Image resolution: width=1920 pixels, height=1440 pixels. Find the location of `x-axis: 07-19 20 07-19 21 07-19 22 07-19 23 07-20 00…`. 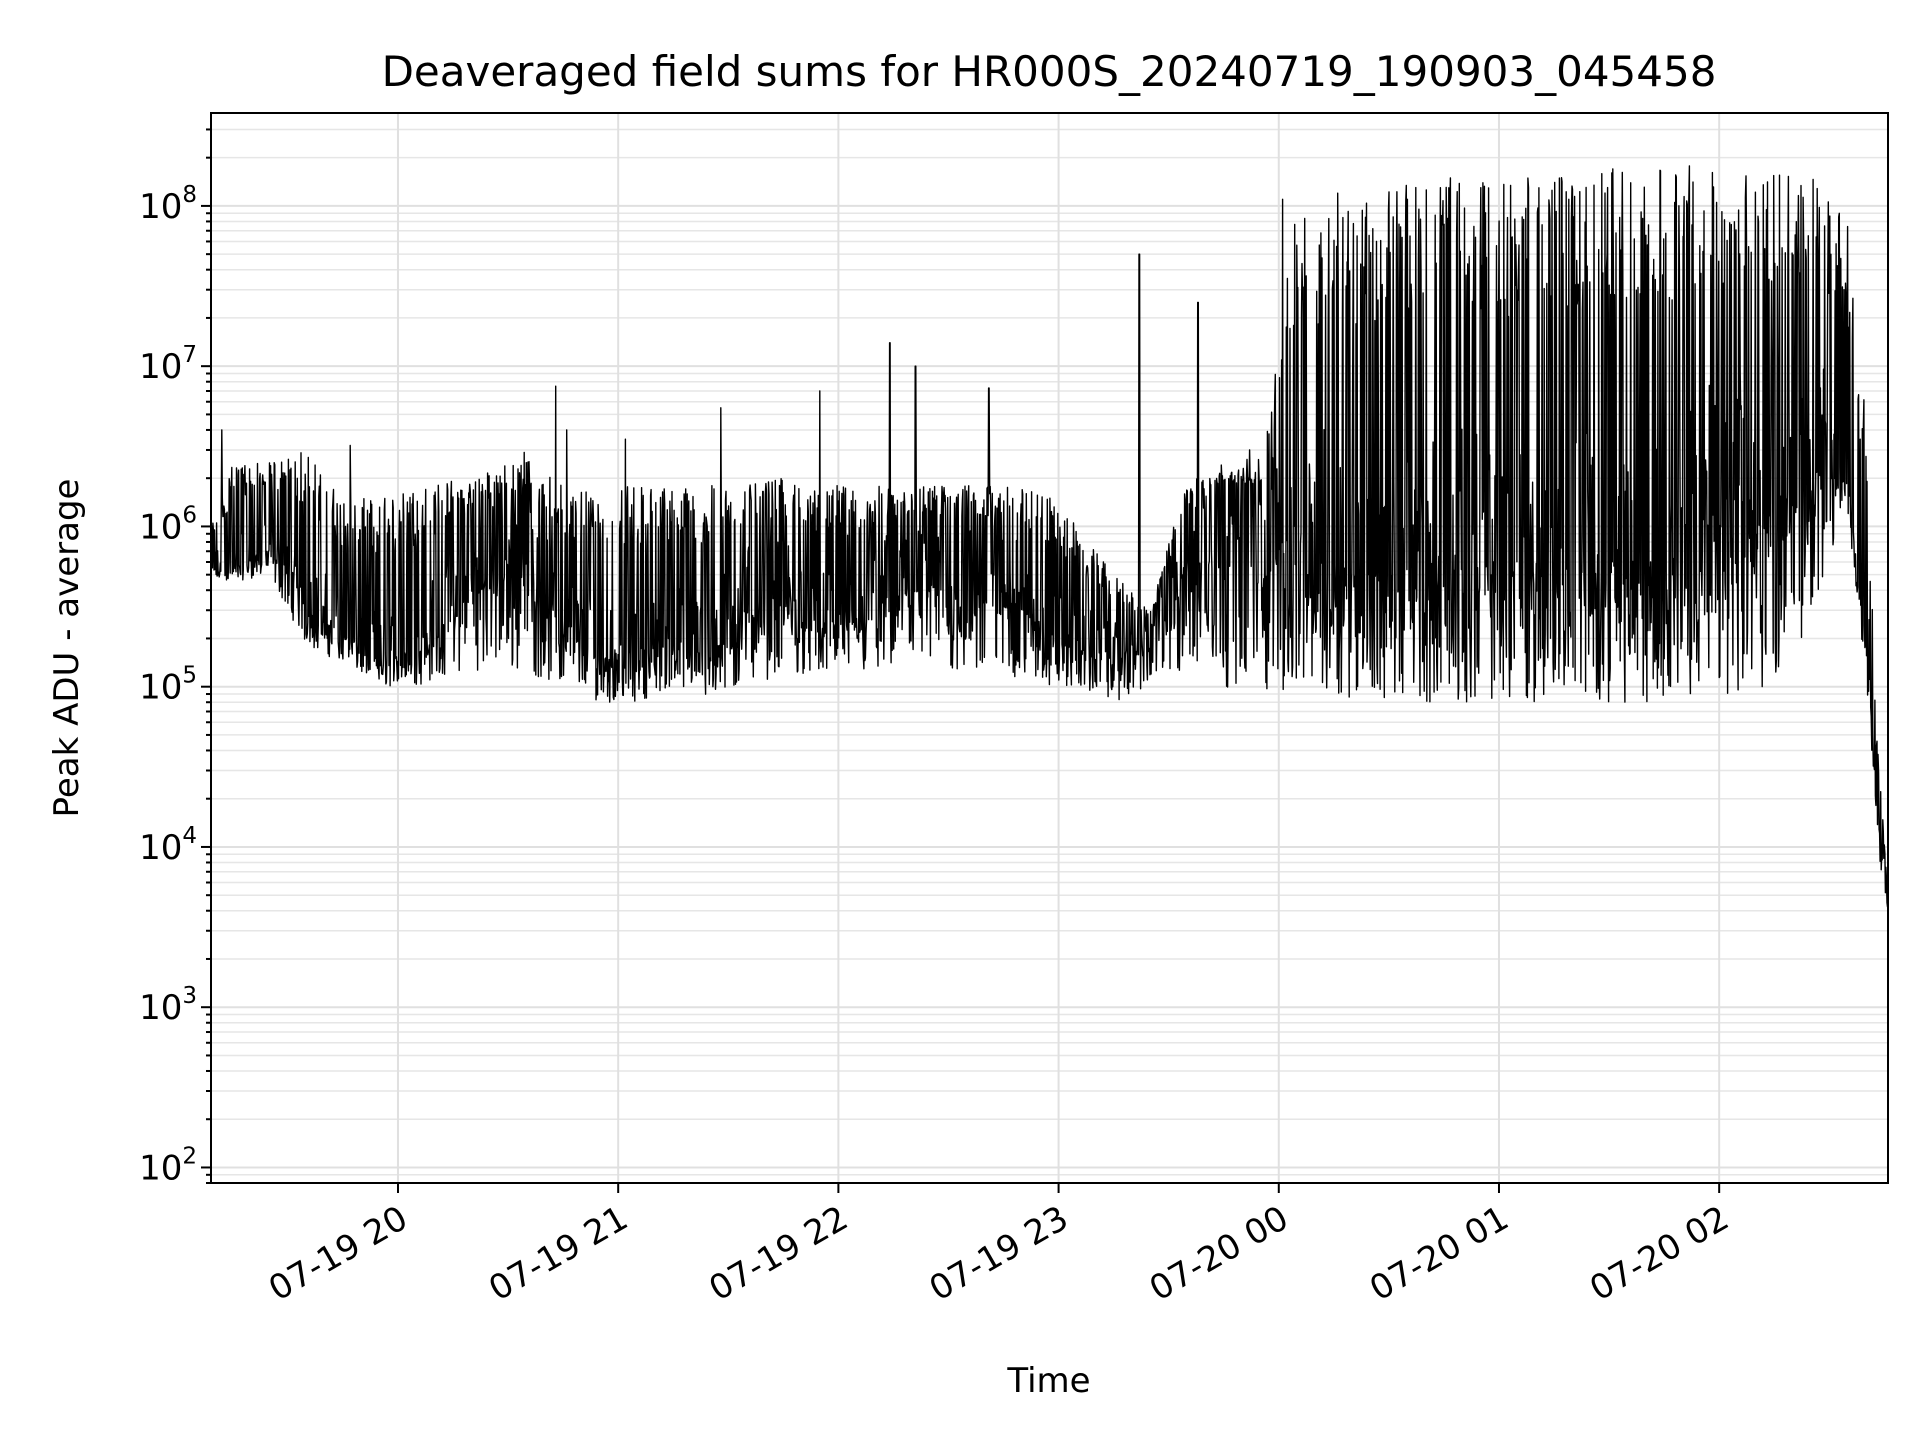

x-axis: 07-19 20 07-19 21 07-19 22 07-19 23 07-20 00… is located at coordinates (999, 1246).